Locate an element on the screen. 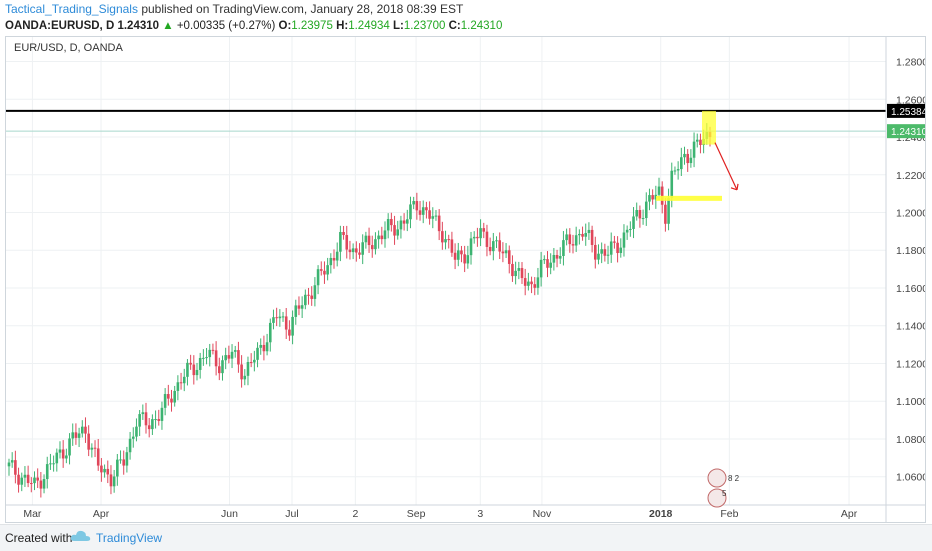  x-tick-label: Feb is located at coordinates (729, 514).